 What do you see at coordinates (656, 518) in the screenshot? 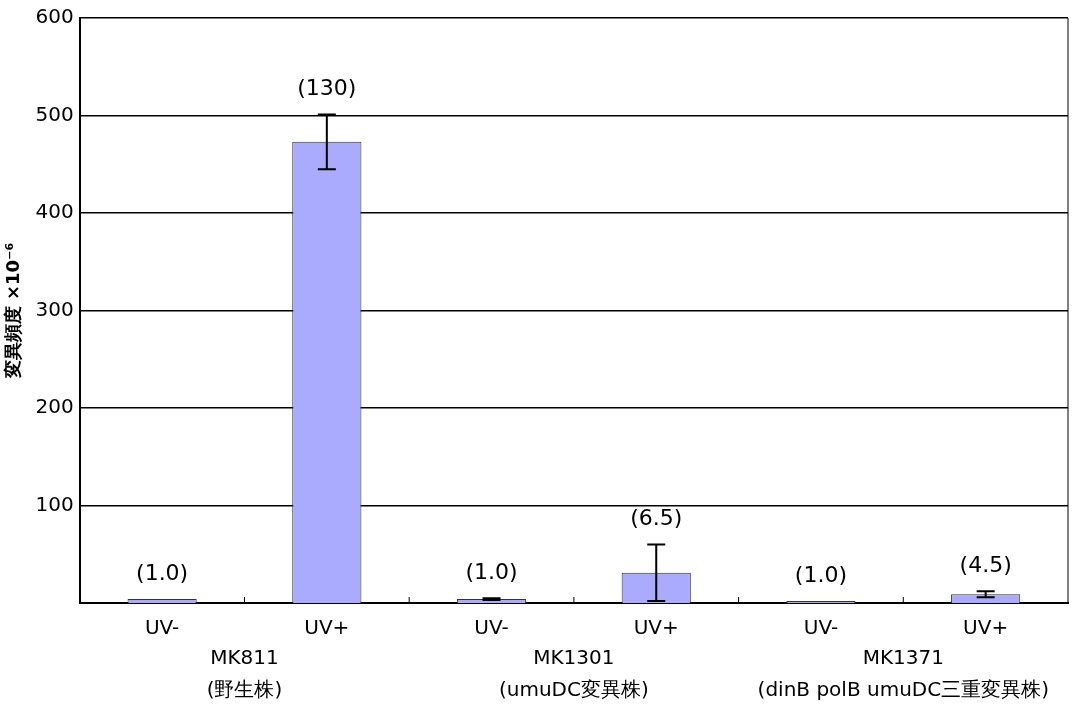
I see `annotation: (6.5)` at bounding box center [656, 518].